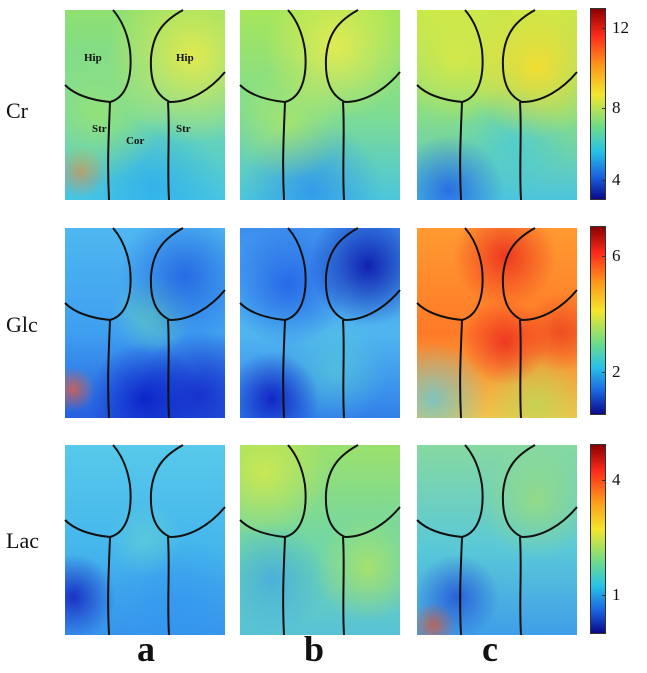  Describe the element at coordinates (611, 480) in the screenshot. I see `colorbar-lac-tick-4: 4` at that location.